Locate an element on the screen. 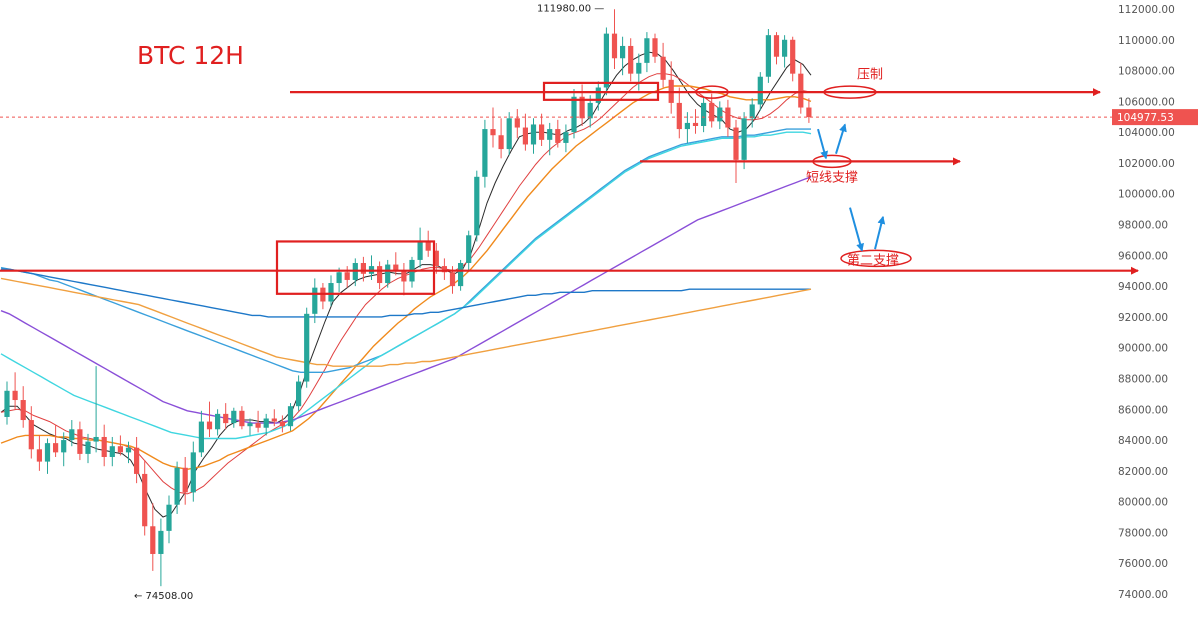  y-tick-label: 96000.00 is located at coordinates (1143, 256).